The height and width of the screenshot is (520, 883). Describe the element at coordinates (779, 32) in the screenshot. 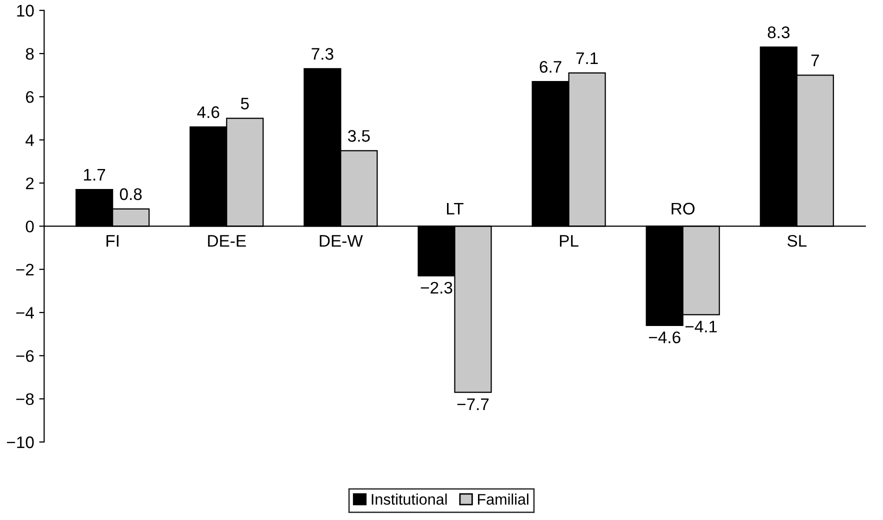

I see `data-label: 8.3` at that location.